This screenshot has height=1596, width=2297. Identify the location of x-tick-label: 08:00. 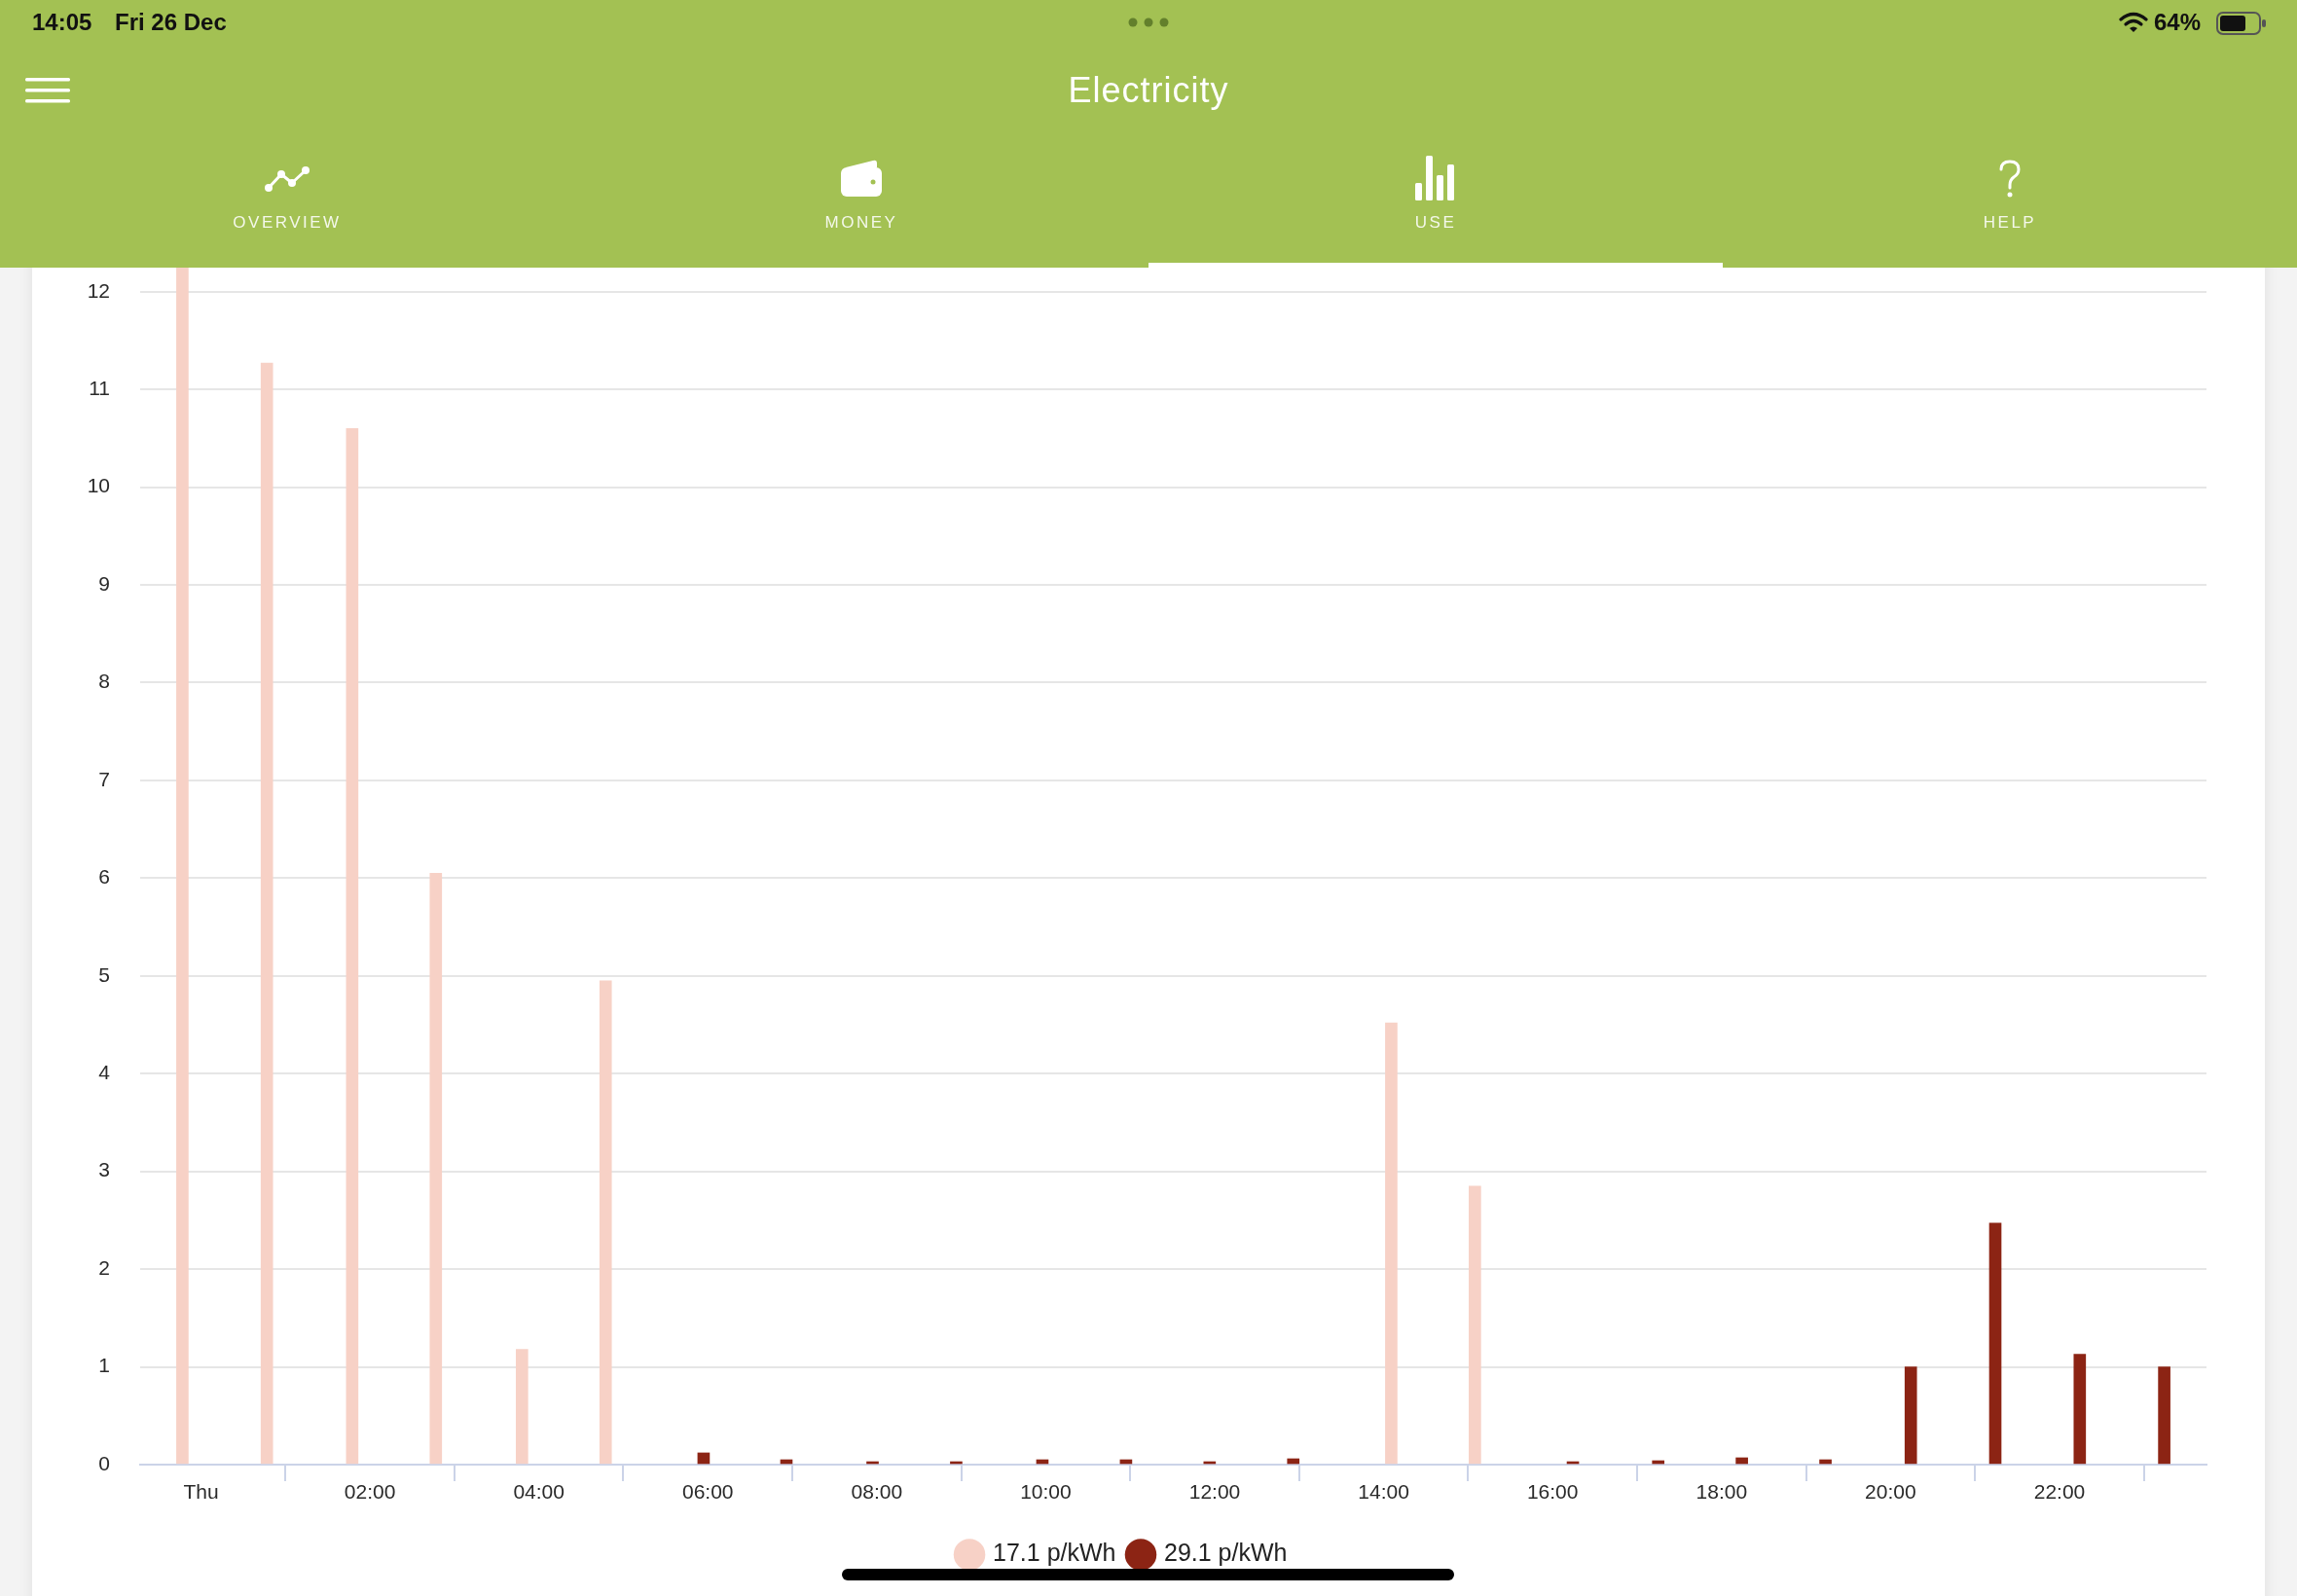
(877, 1492).